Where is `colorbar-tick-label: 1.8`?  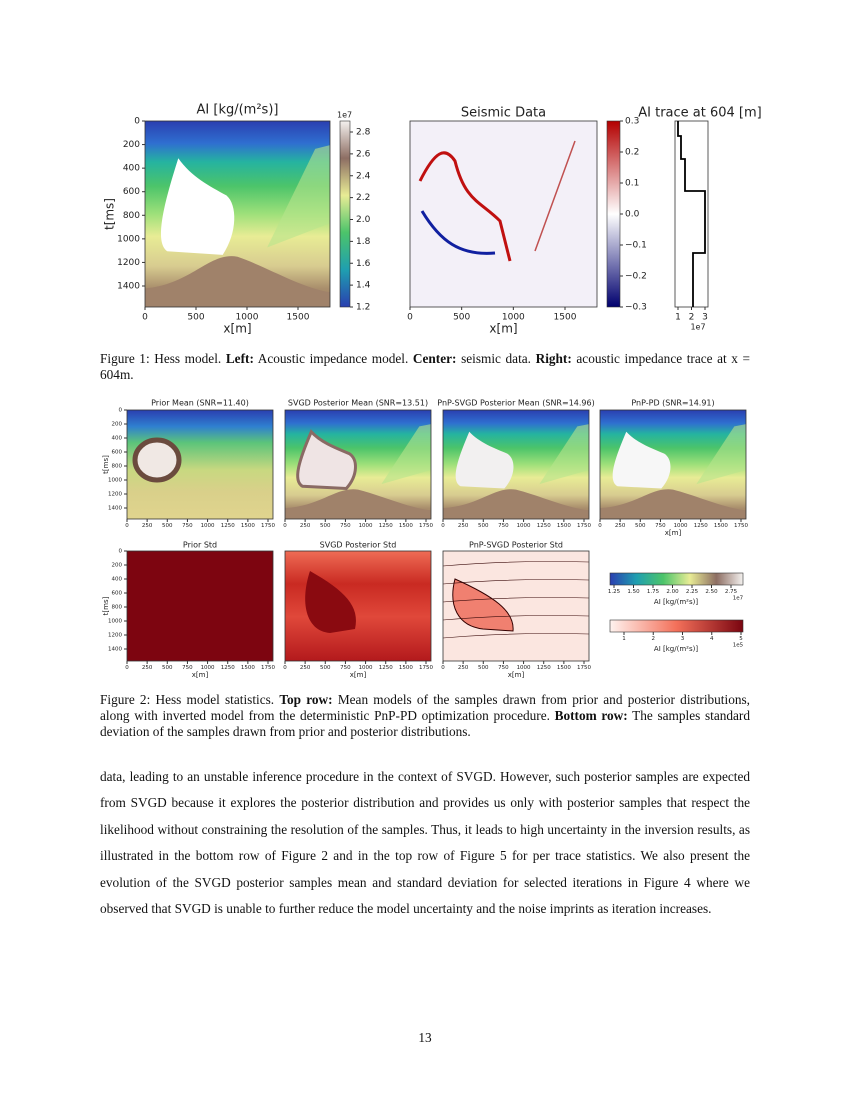 colorbar-tick-label: 1.8 is located at coordinates (363, 242).